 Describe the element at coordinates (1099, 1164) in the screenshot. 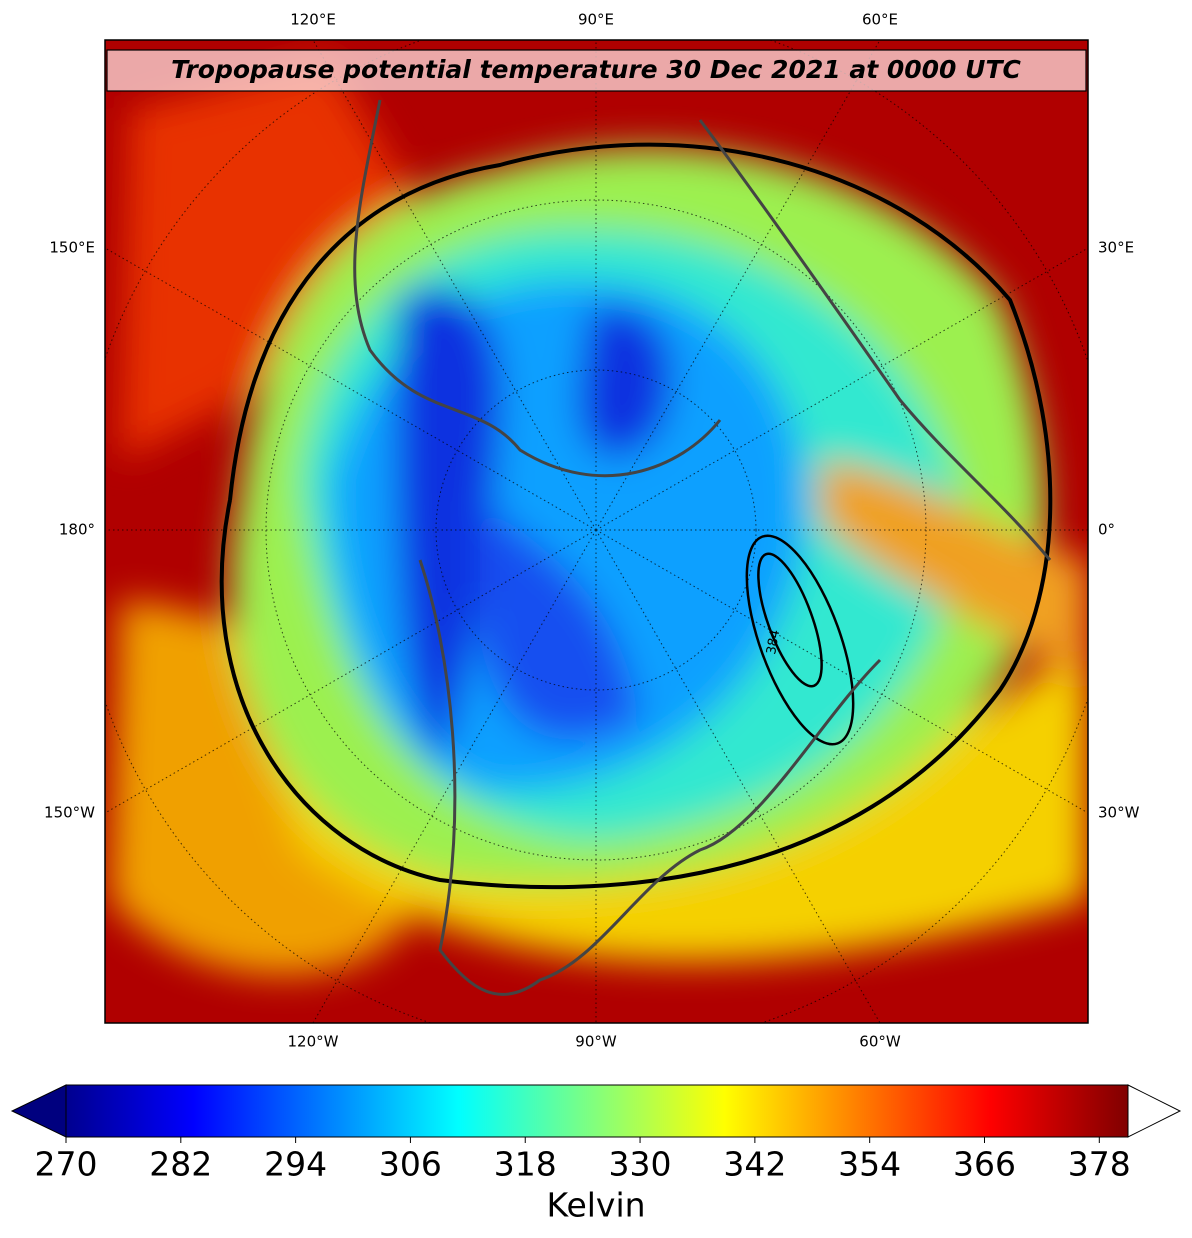

I see `colorbar-tick-label: 378` at that location.